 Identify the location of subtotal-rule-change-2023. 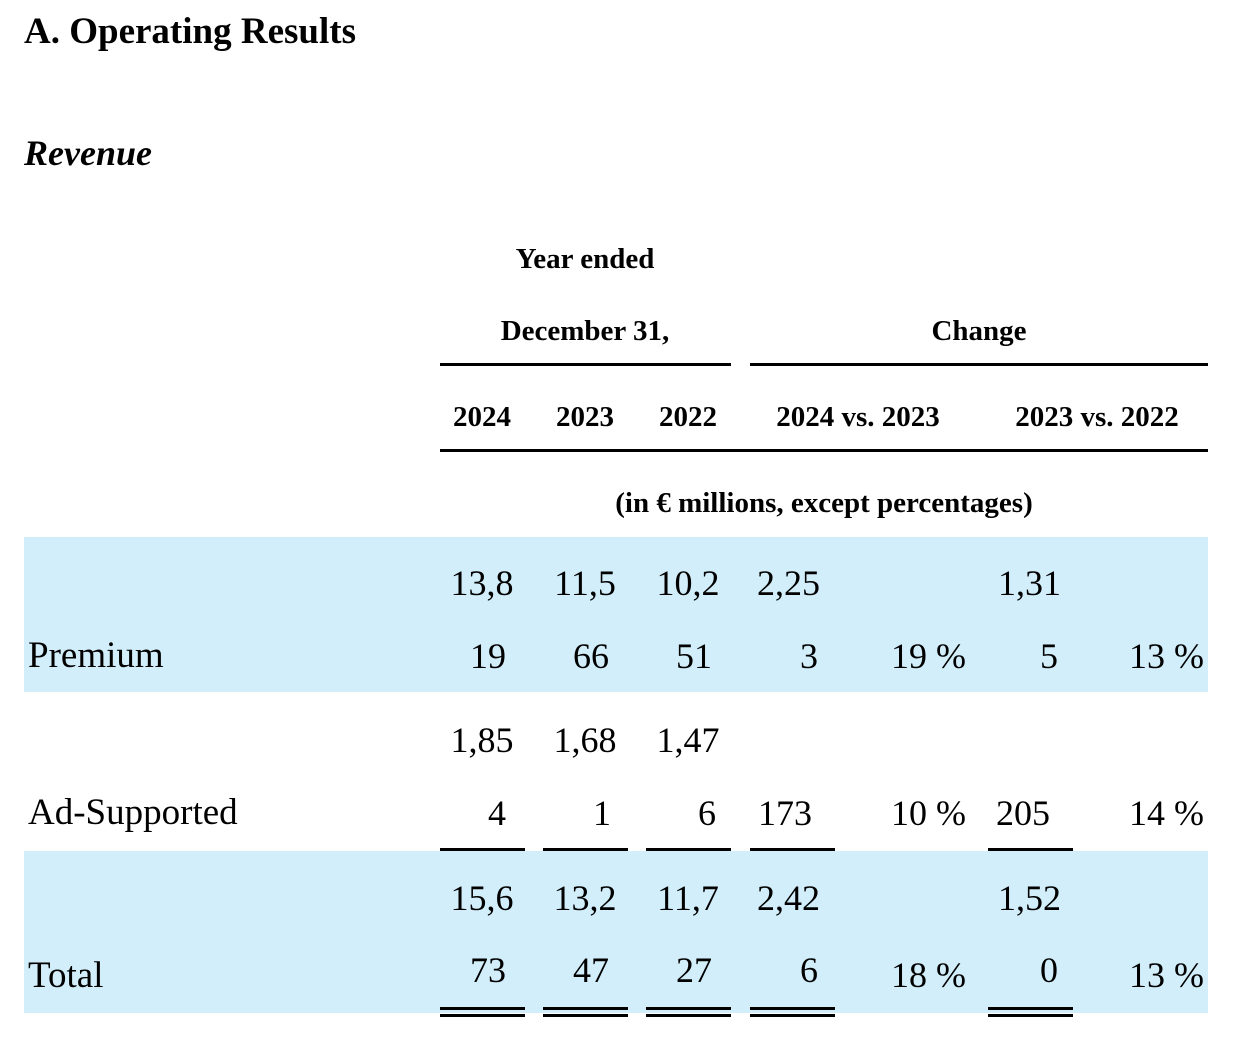
(1030, 849).